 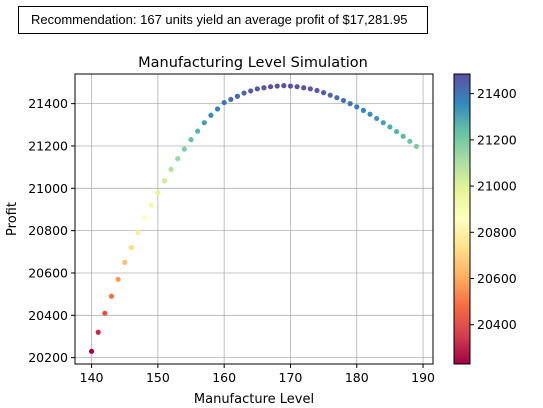 What do you see at coordinates (497, 139) in the screenshot?
I see `colorbar-tick-label: 21200` at bounding box center [497, 139].